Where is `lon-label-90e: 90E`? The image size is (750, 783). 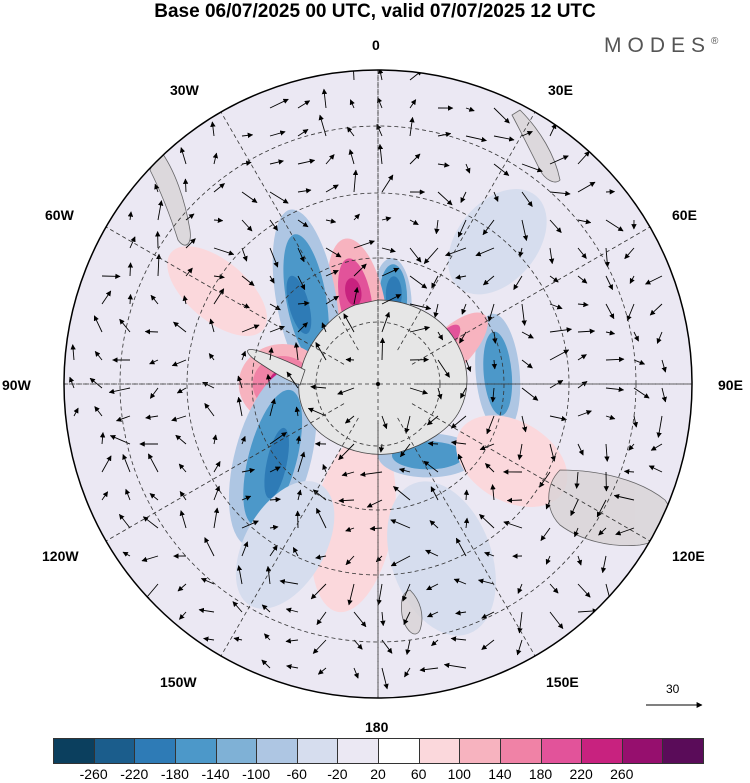
lon-label-90e: 90E is located at coordinates (730, 385).